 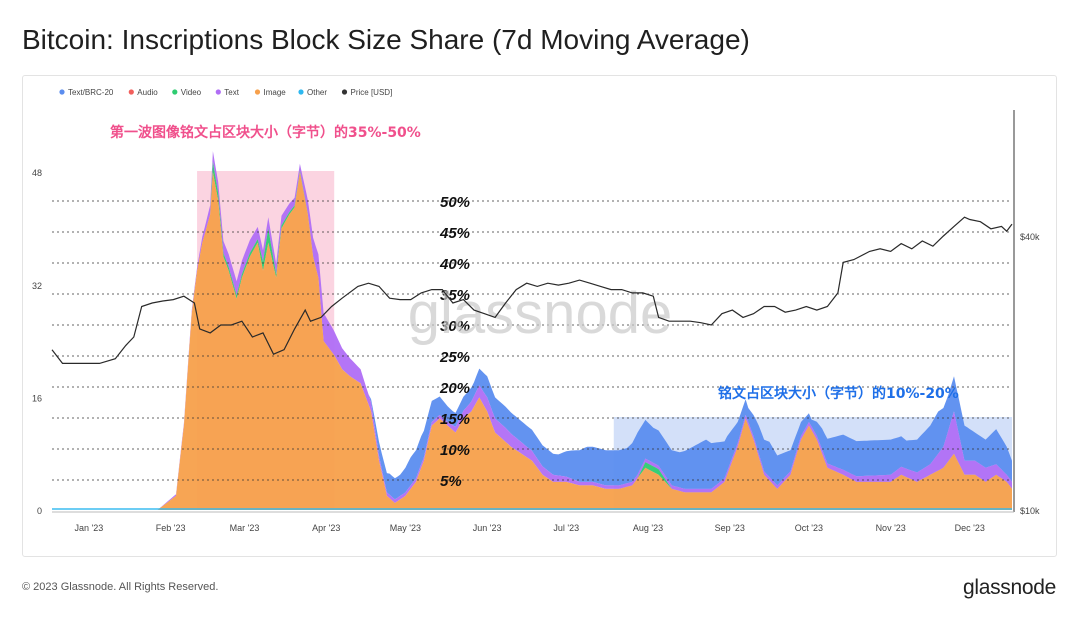 I want to click on copyright-footer: © 2023 Glassnode. All Rights Reserved., so click(x=120, y=587).